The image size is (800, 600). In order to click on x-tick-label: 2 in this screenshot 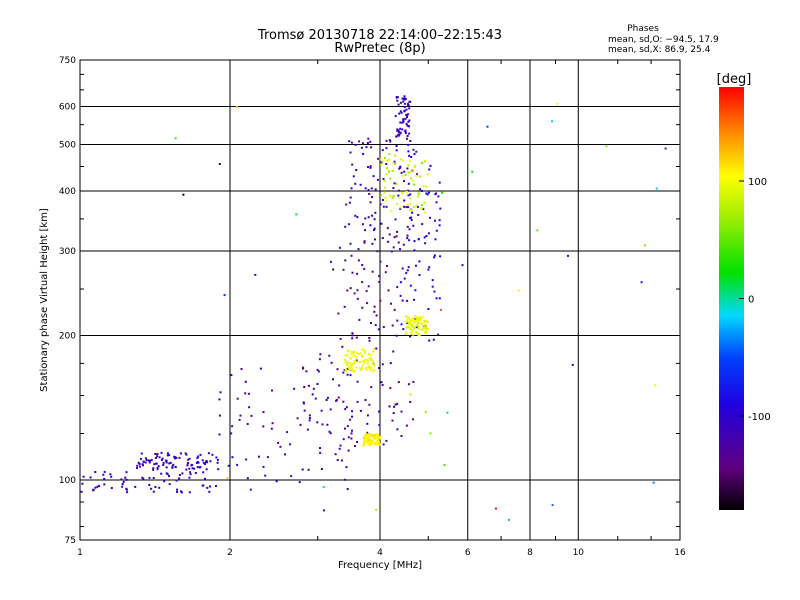, I will do `click(230, 553)`.